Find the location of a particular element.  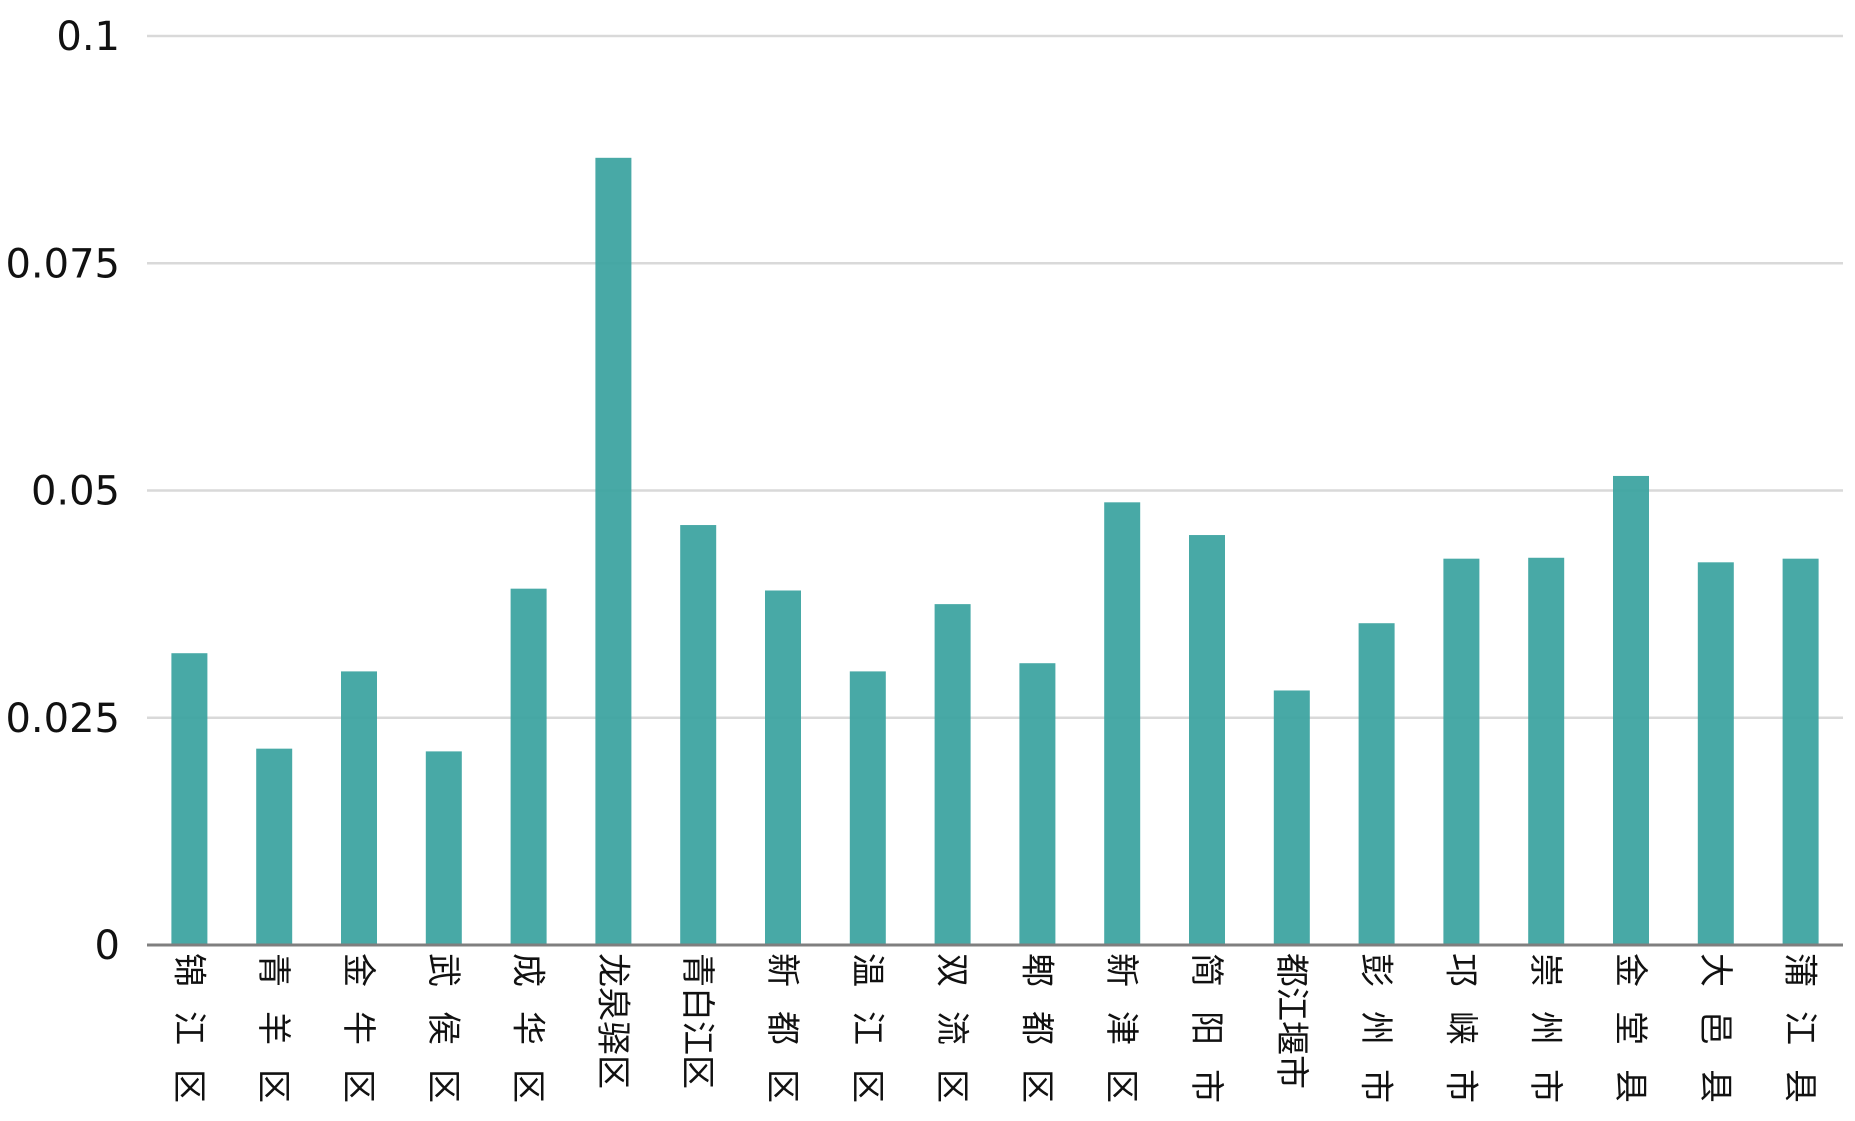

x-tick-label: 新津区 is located at coordinates (1121, 1028).